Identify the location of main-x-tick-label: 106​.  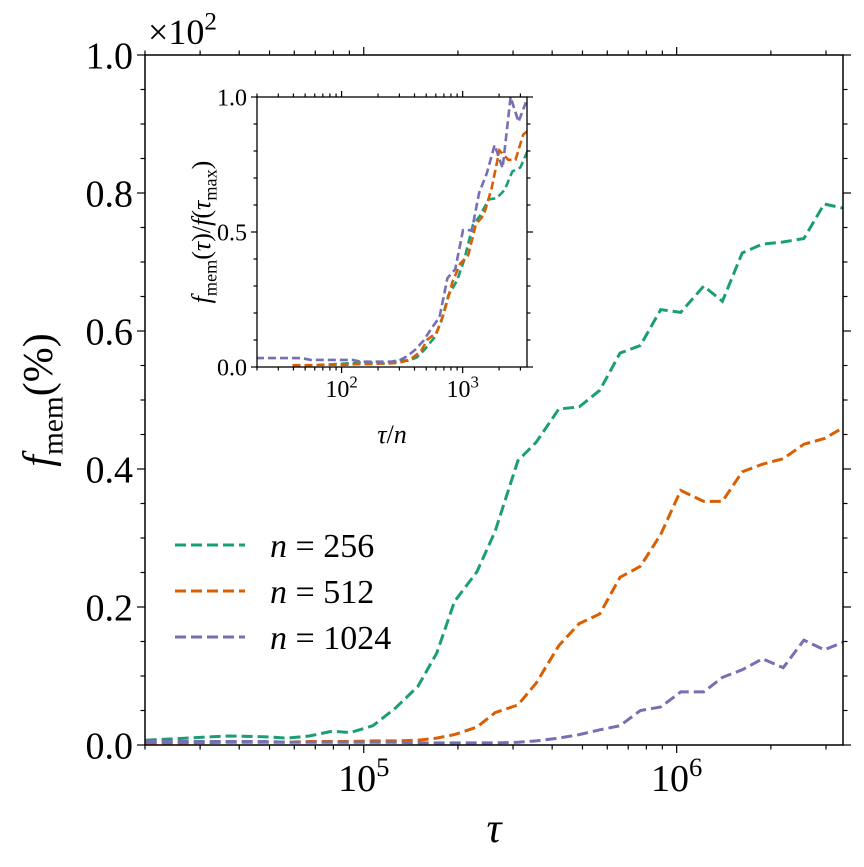
(676, 776).